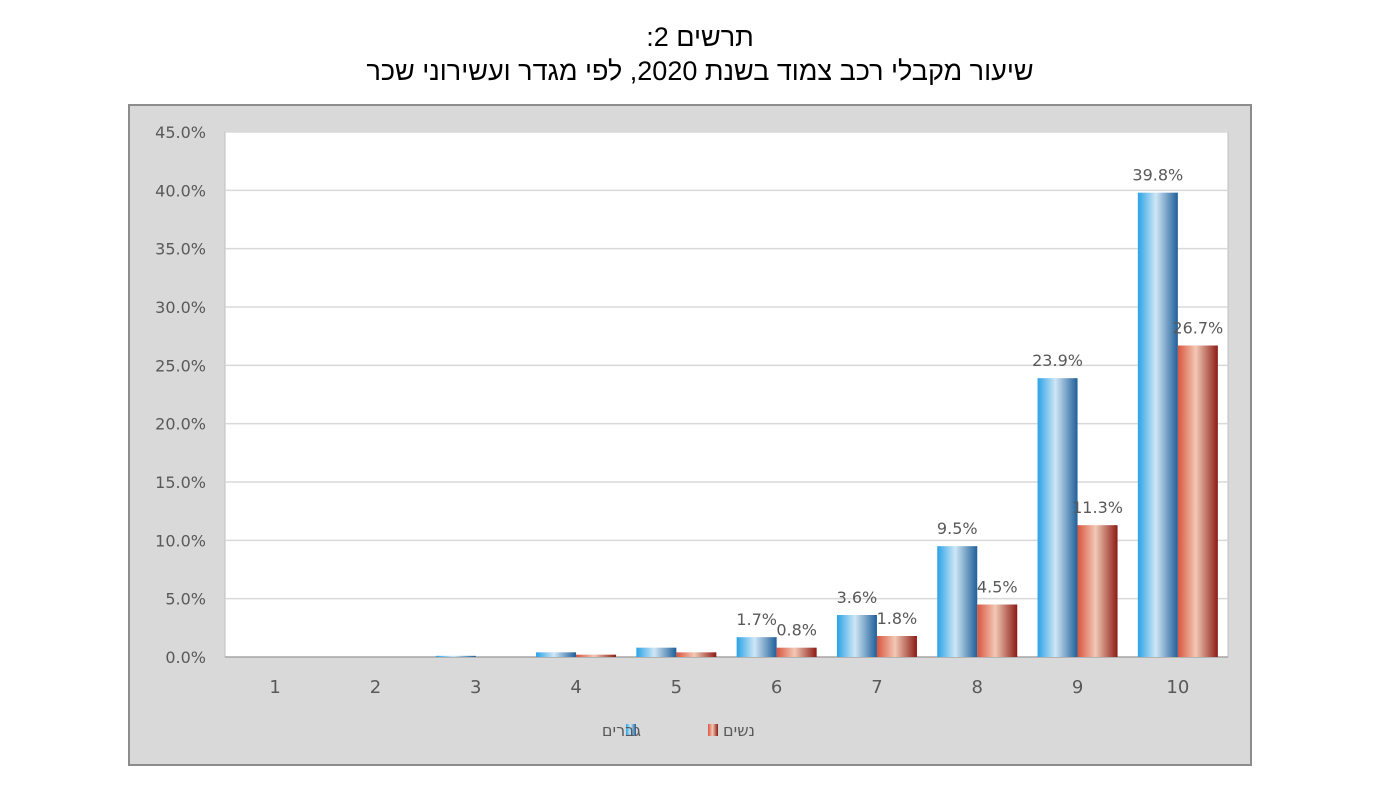 This screenshot has width=1400, height=803. What do you see at coordinates (857, 597) in the screenshot?
I see `data-label: 3.6%` at bounding box center [857, 597].